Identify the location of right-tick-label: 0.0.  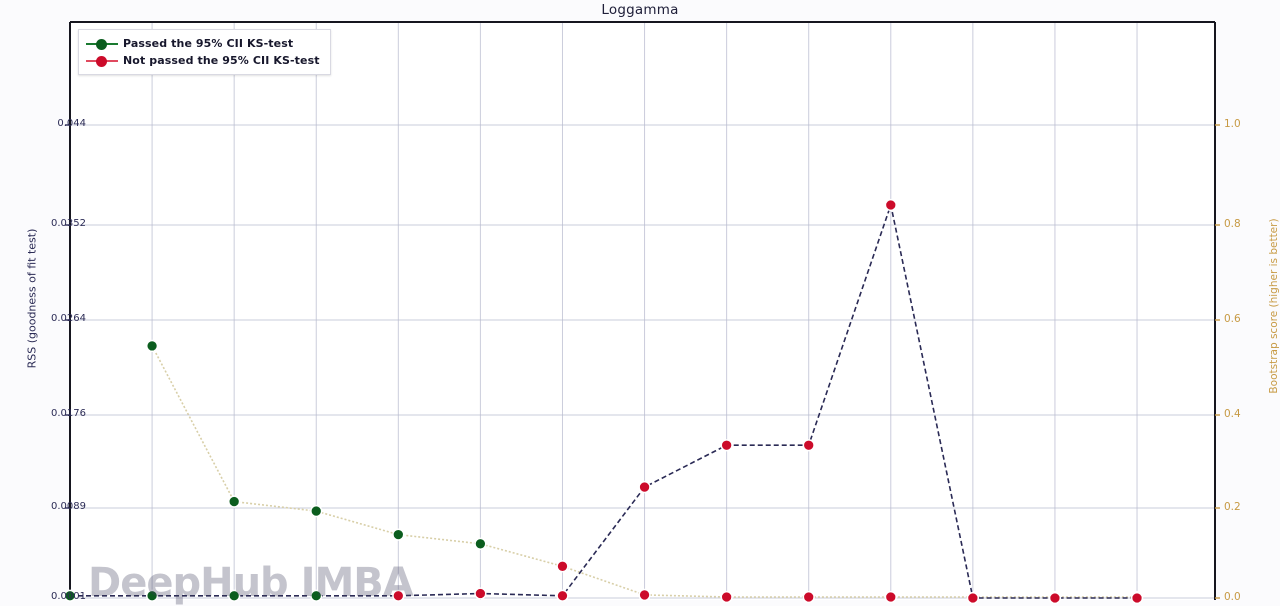
(1232, 597).